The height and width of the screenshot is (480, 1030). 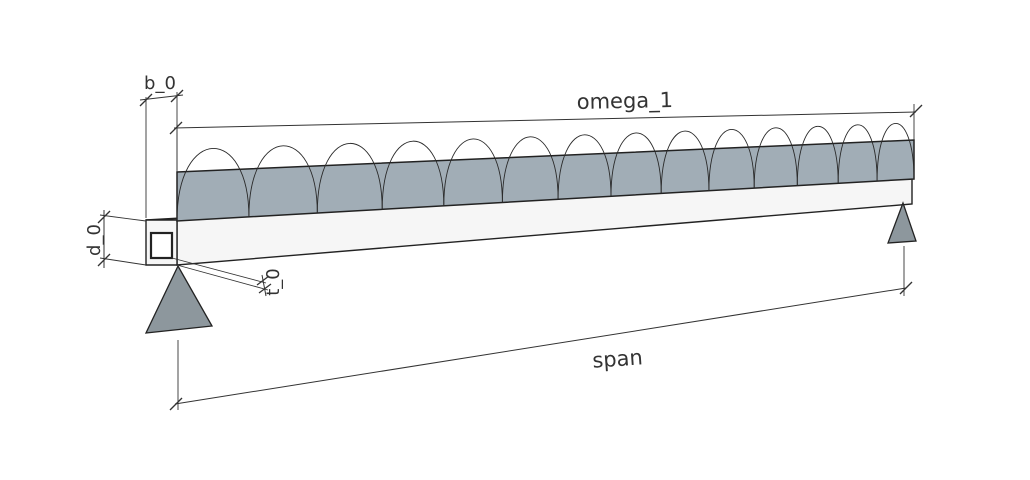 I want to click on thickness-dimension, so click(x=221, y=277).